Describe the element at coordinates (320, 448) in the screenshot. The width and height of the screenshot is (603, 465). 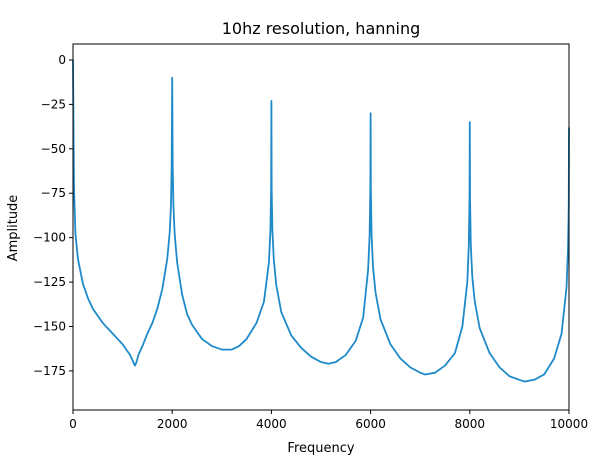
I see `x-axis-label: Frequency` at that location.